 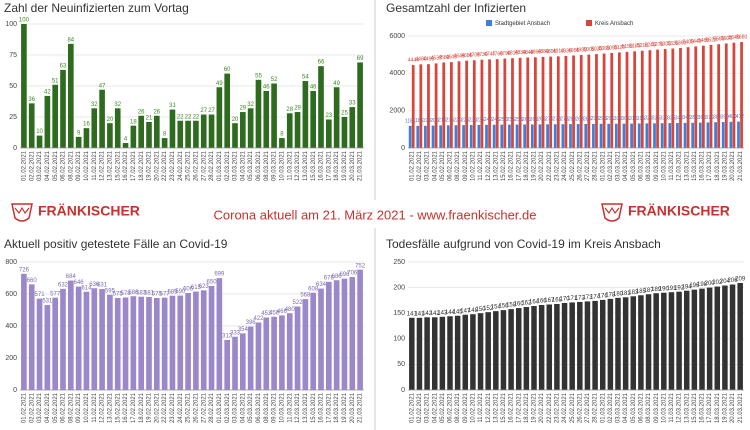 What do you see at coordinates (700, 118) in the screenshot?
I see `value-label: 1360` at bounding box center [700, 118].